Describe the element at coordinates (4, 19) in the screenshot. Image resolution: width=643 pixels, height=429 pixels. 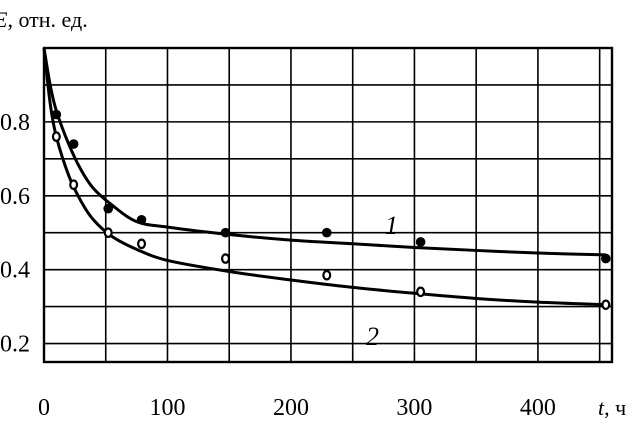
I see `y-axis-variable: E` at that location.